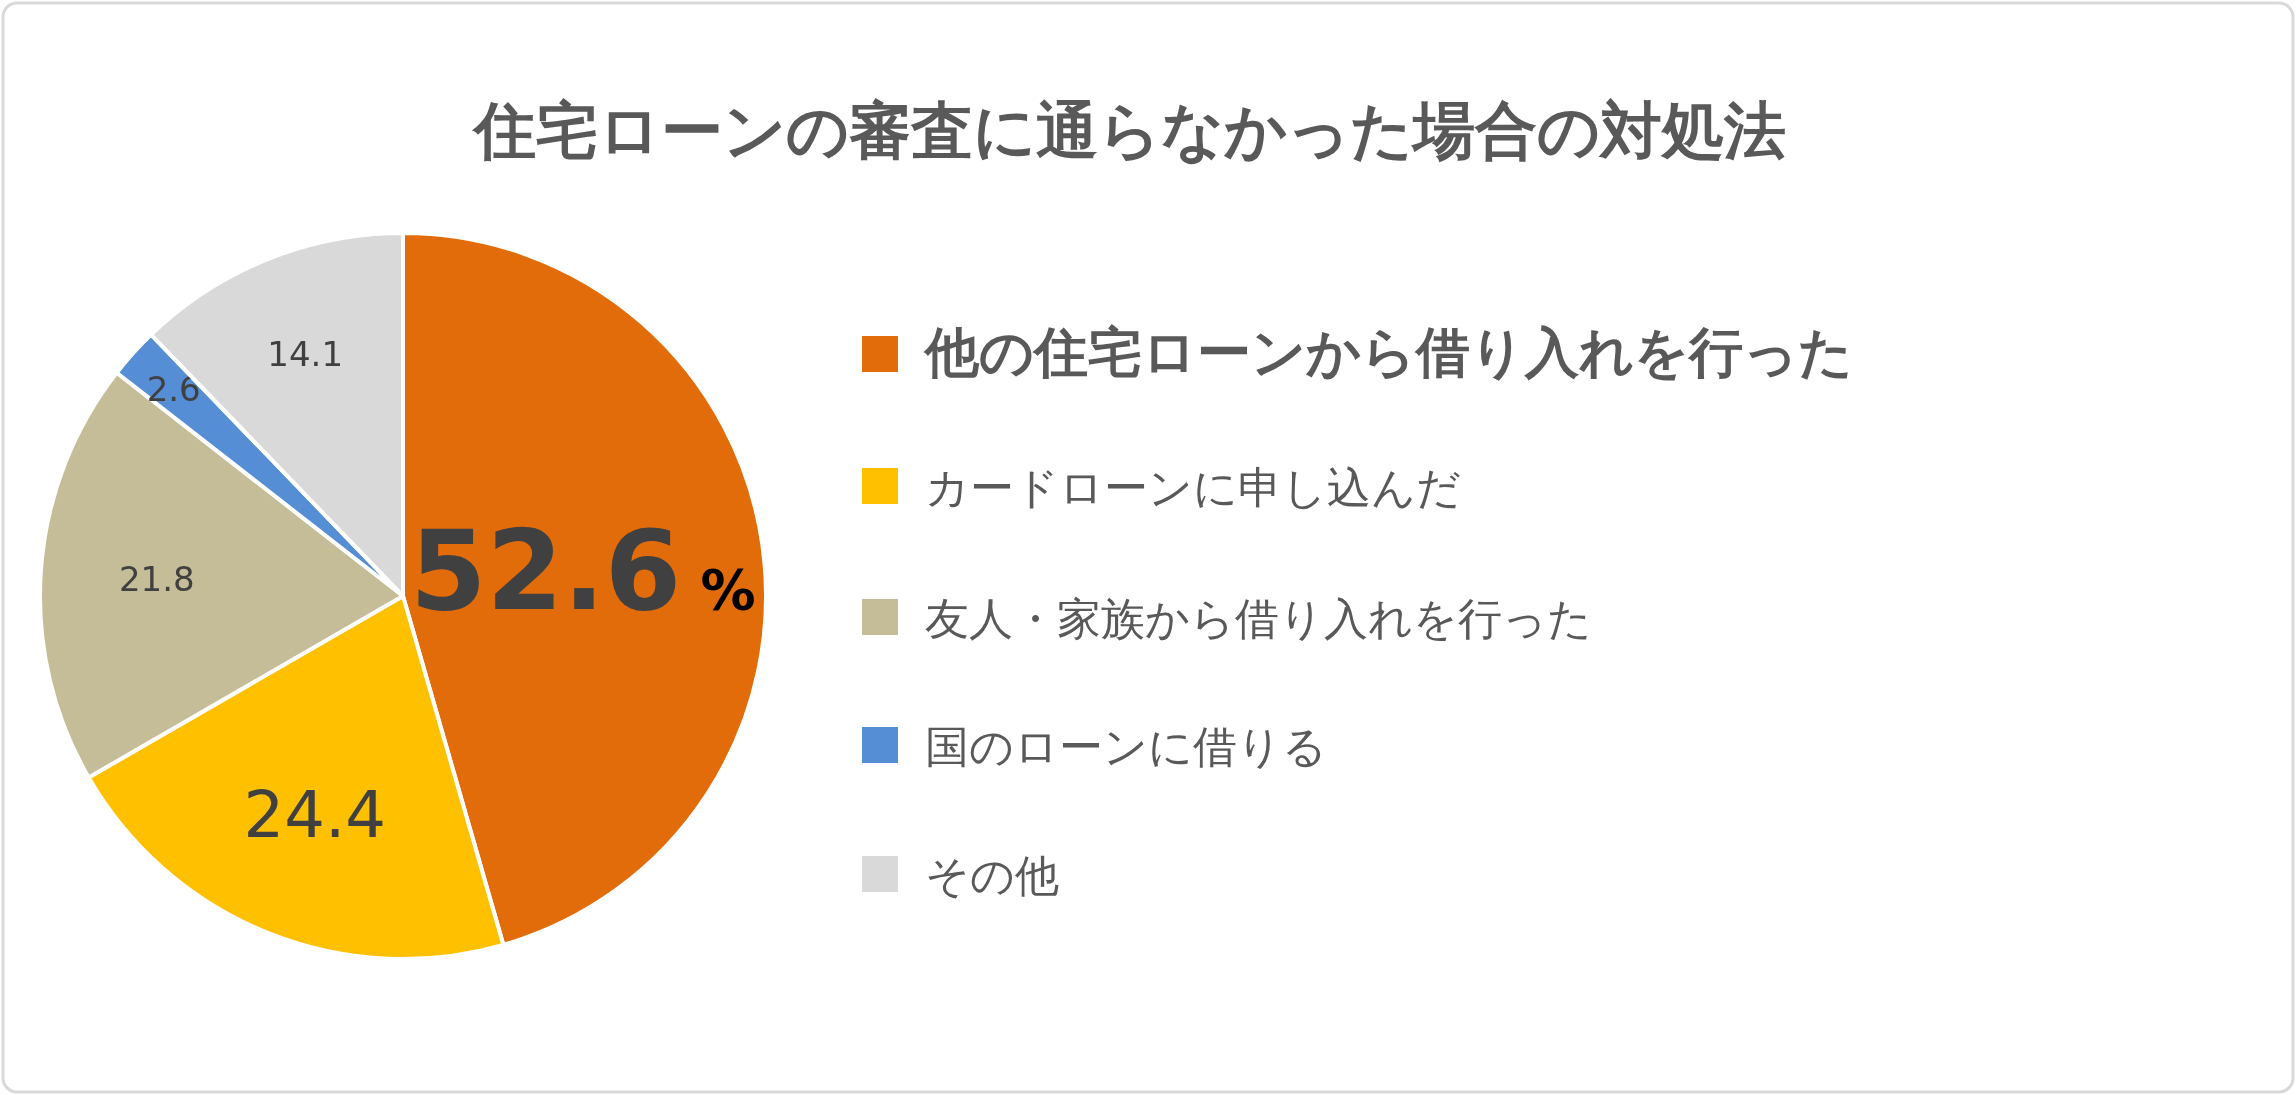  Describe the element at coordinates (1193, 487) in the screenshot. I see `legend-label: カードローンに申し込んだ` at that location.